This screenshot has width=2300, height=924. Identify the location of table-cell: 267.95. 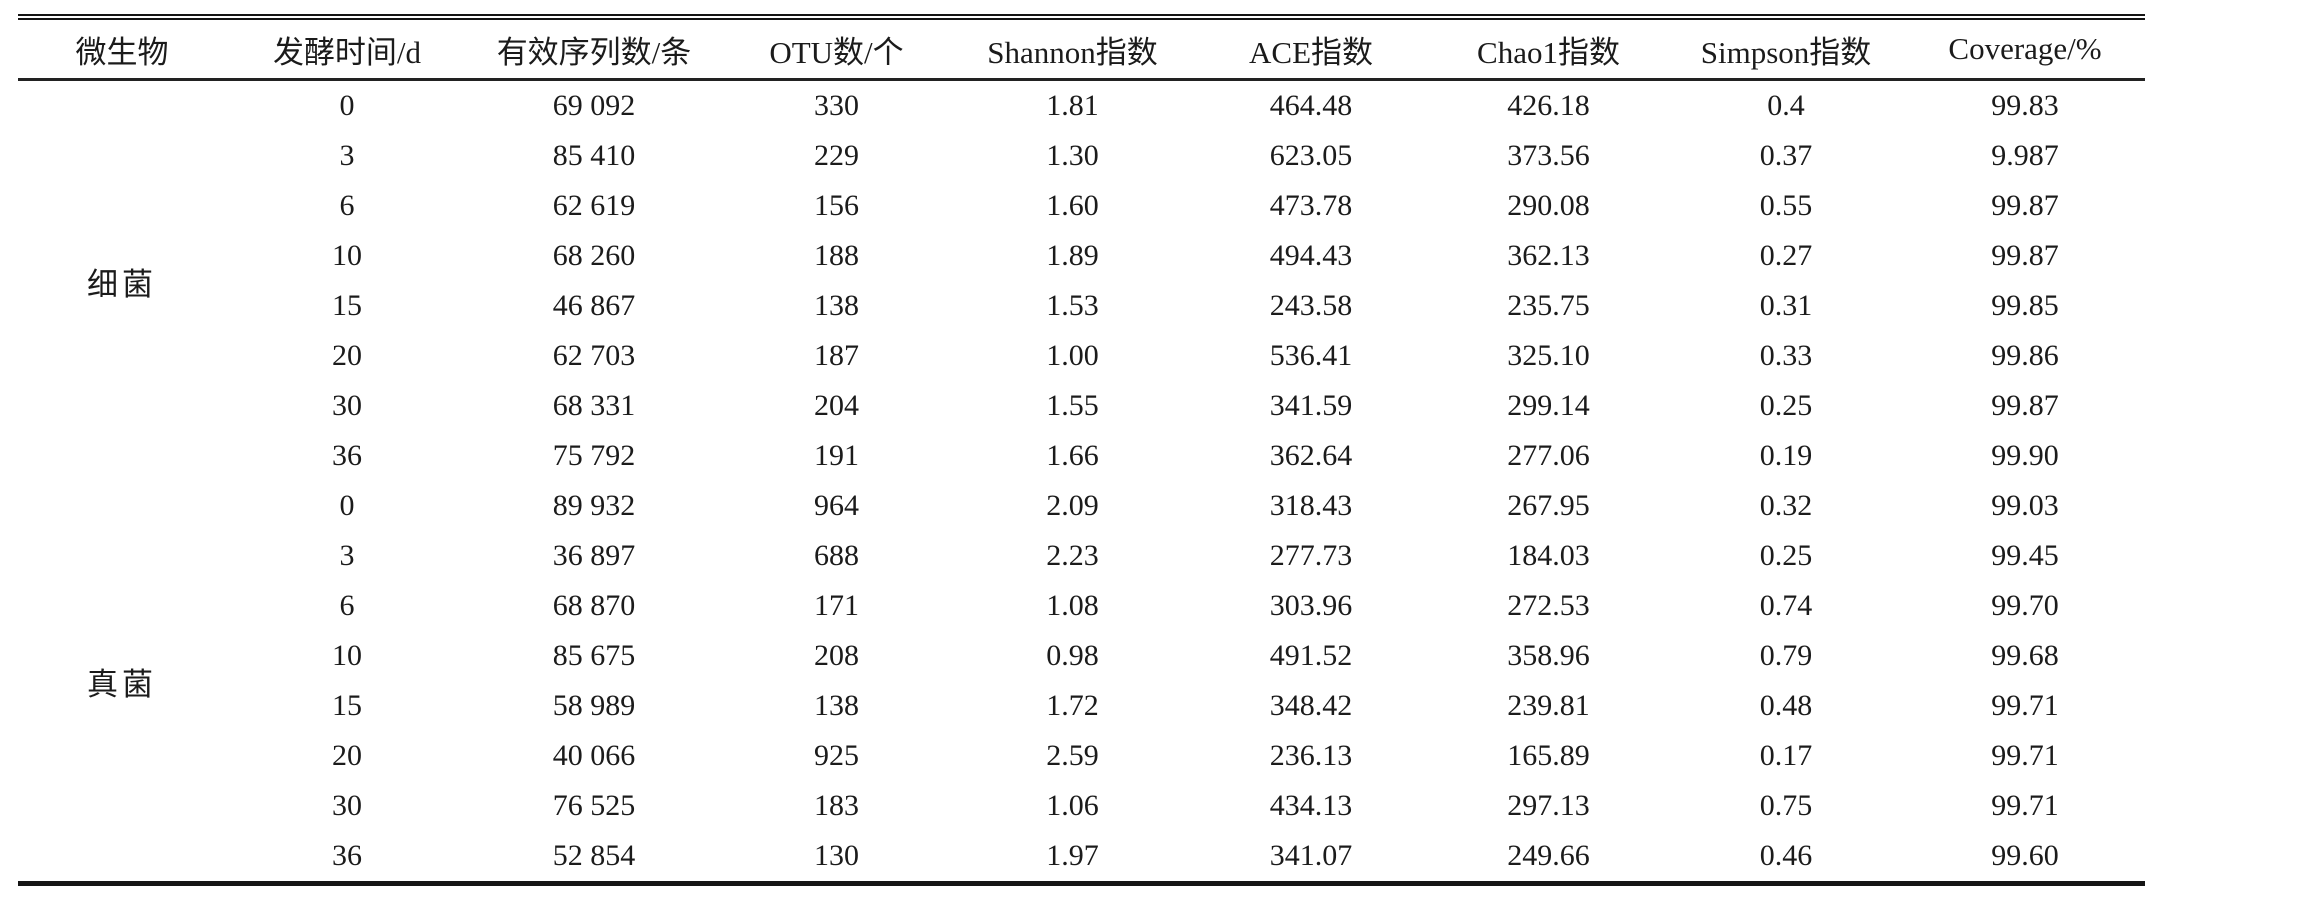
(1548, 505).